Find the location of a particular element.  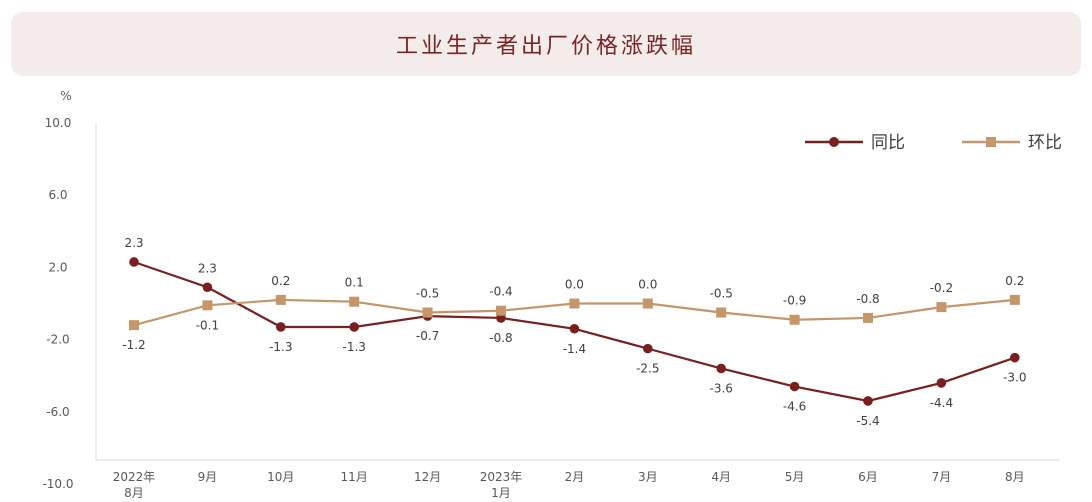

y-tick-label: -10.0 is located at coordinates (57, 484).